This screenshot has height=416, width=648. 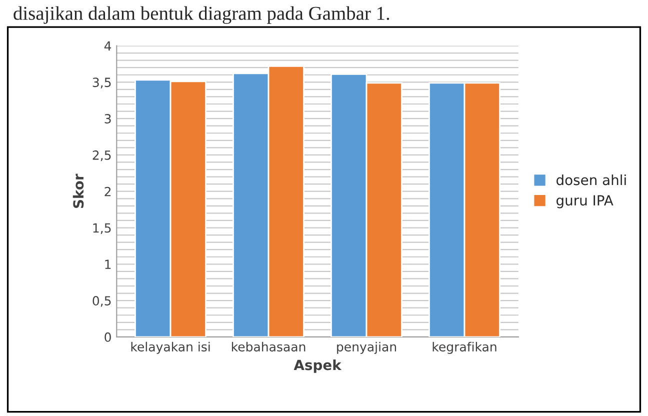 What do you see at coordinates (366, 348) in the screenshot?
I see `x-tick-label: penyajian` at bounding box center [366, 348].